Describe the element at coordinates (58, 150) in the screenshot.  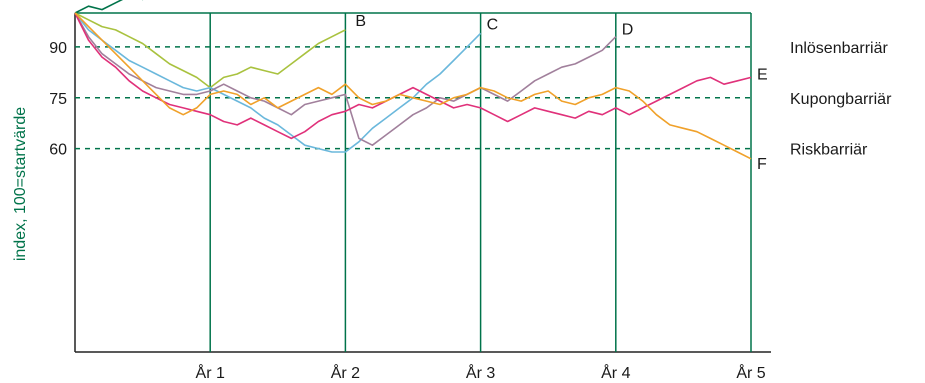
I see `y-tick-label: 60` at that location.